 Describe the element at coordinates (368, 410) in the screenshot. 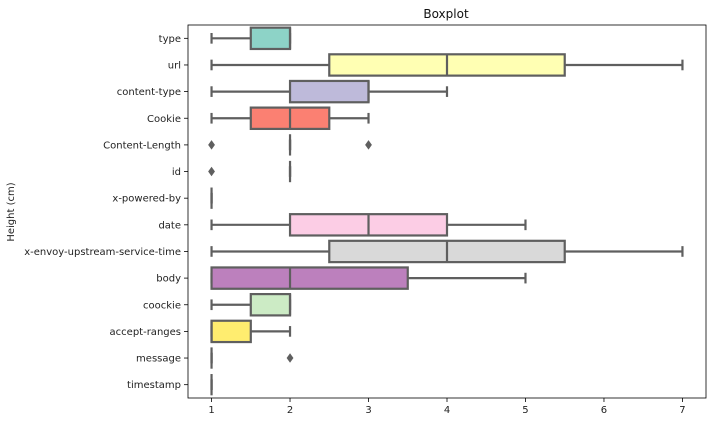

I see `x-tick-label: 3` at that location.